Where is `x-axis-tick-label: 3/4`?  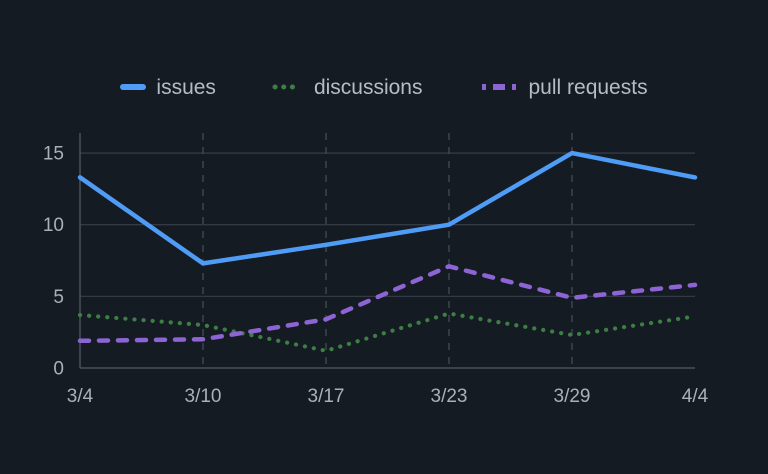 x-axis-tick-label: 3/4 is located at coordinates (80, 396).